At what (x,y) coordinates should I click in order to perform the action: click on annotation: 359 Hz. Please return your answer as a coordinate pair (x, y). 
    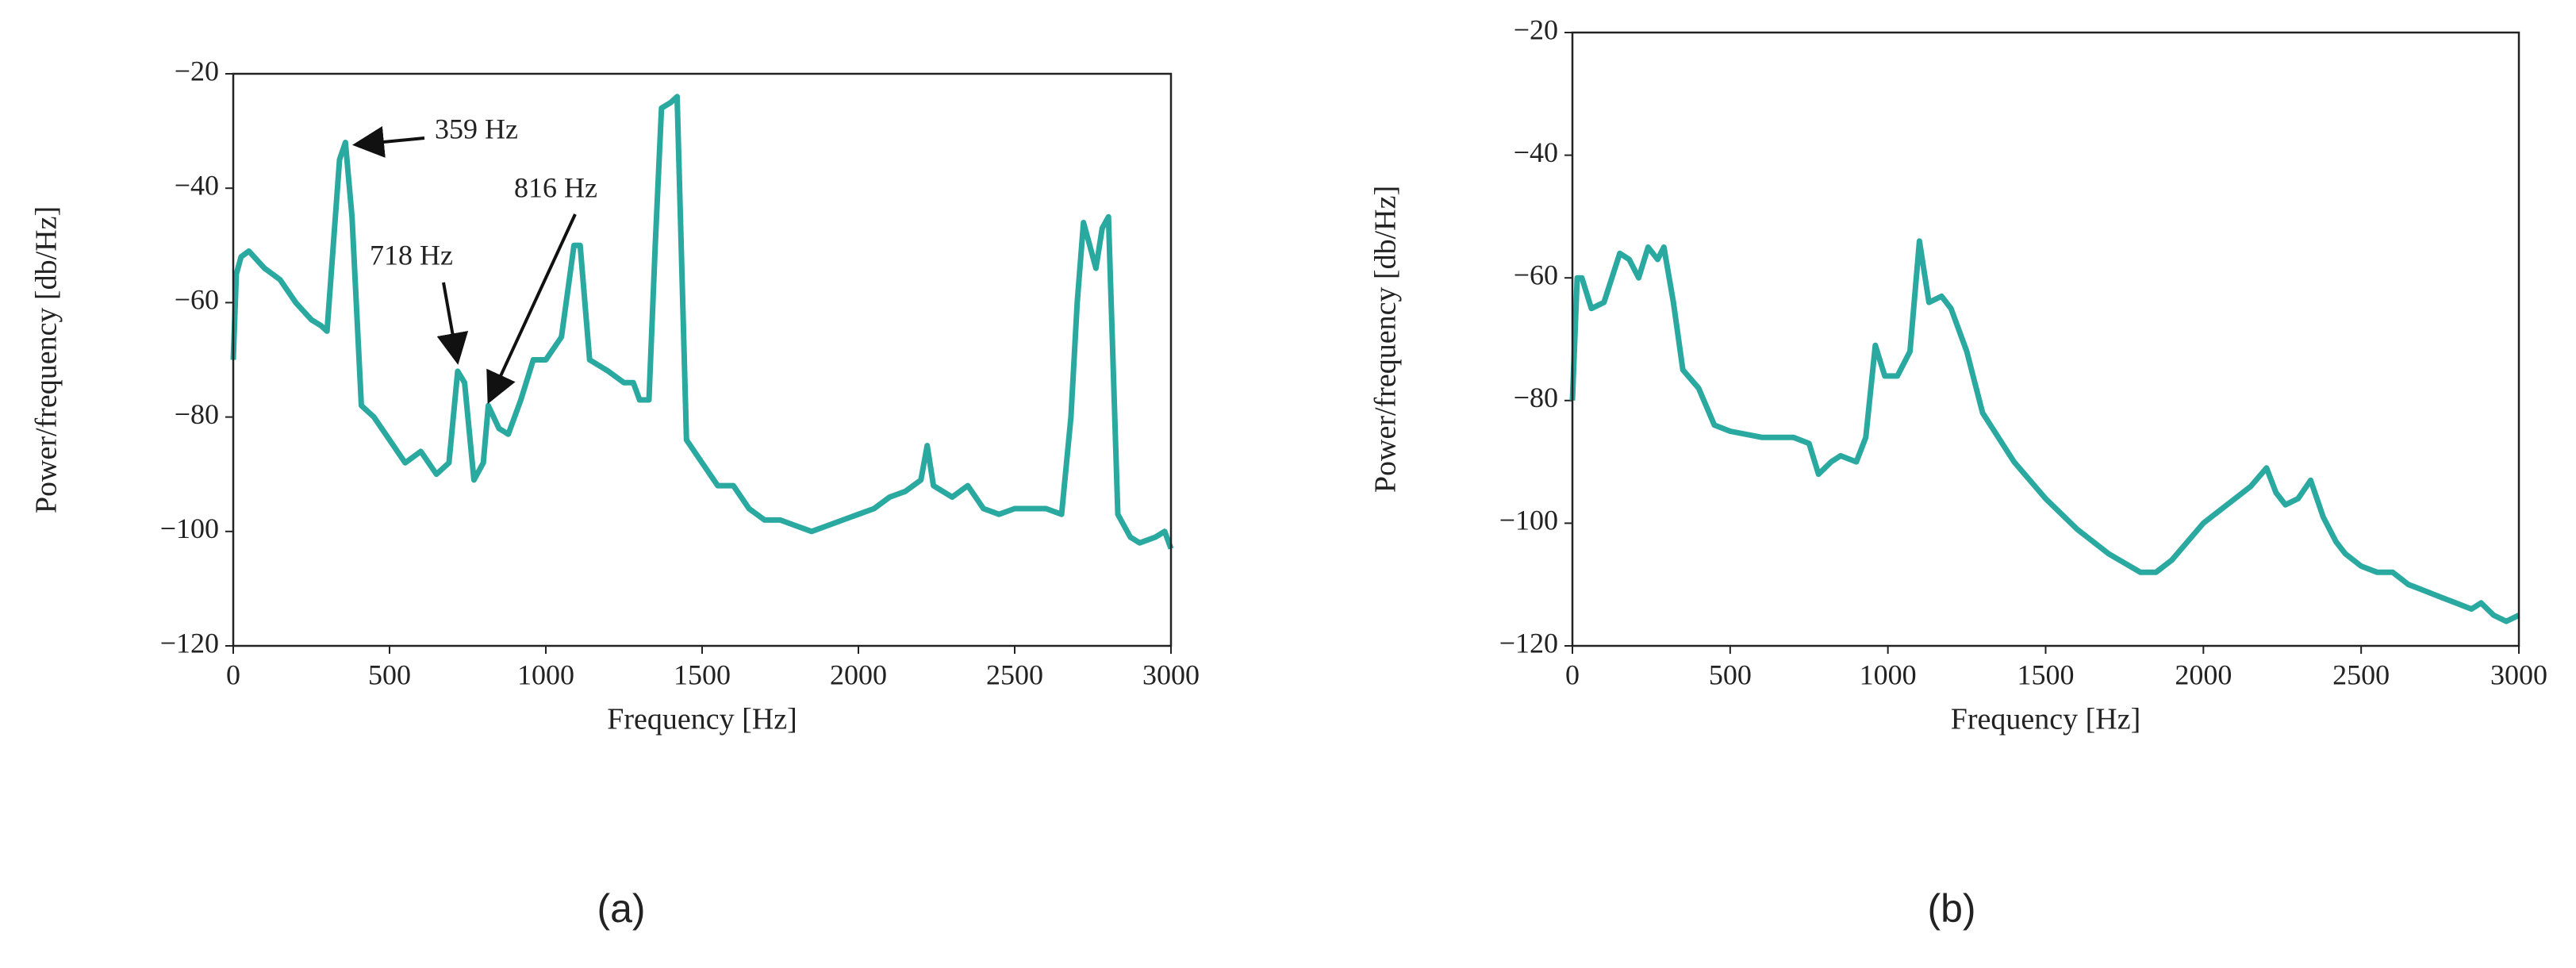
    Looking at the image, I should click on (476, 128).